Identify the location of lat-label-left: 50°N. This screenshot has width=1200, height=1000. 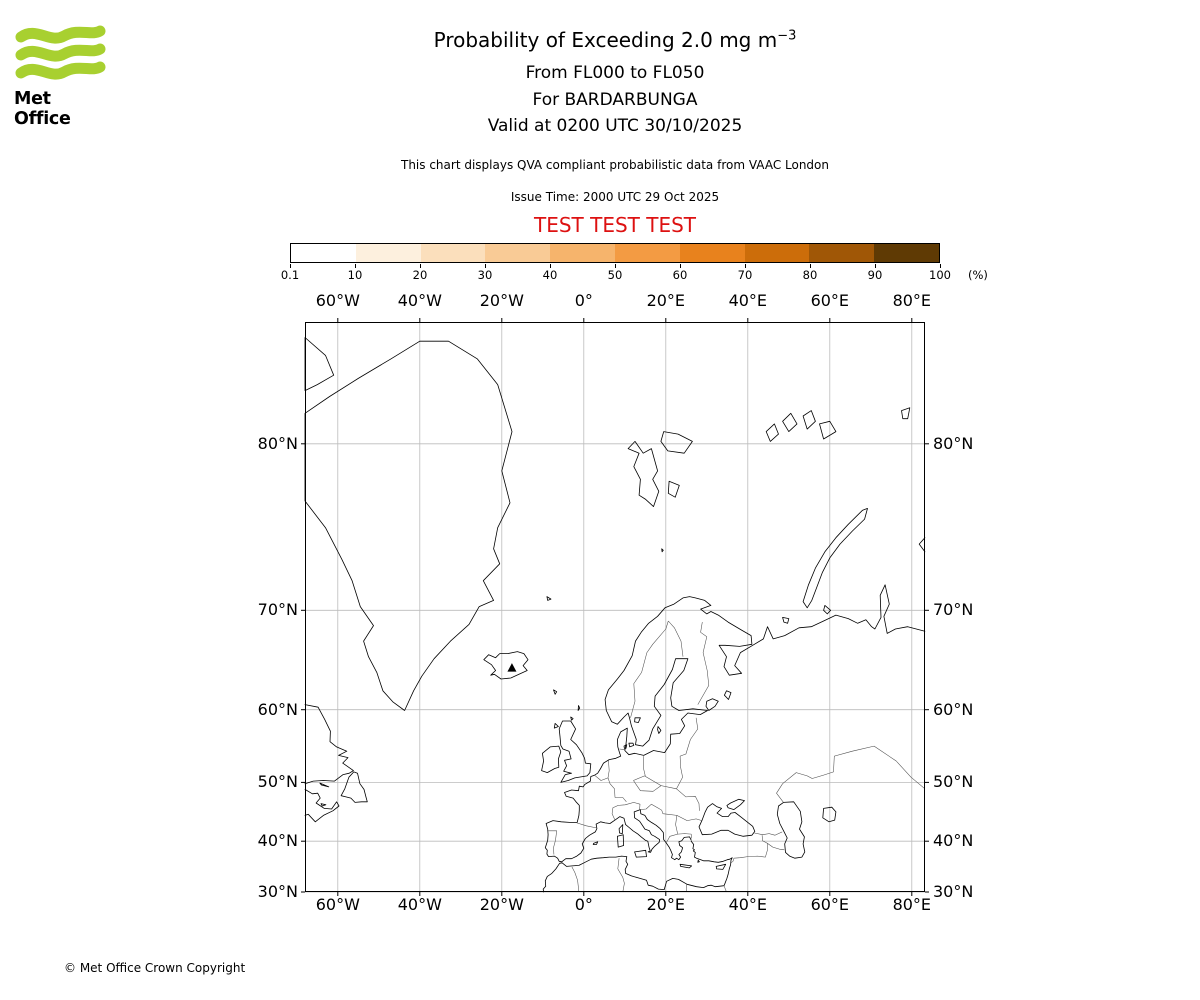
(277, 782).